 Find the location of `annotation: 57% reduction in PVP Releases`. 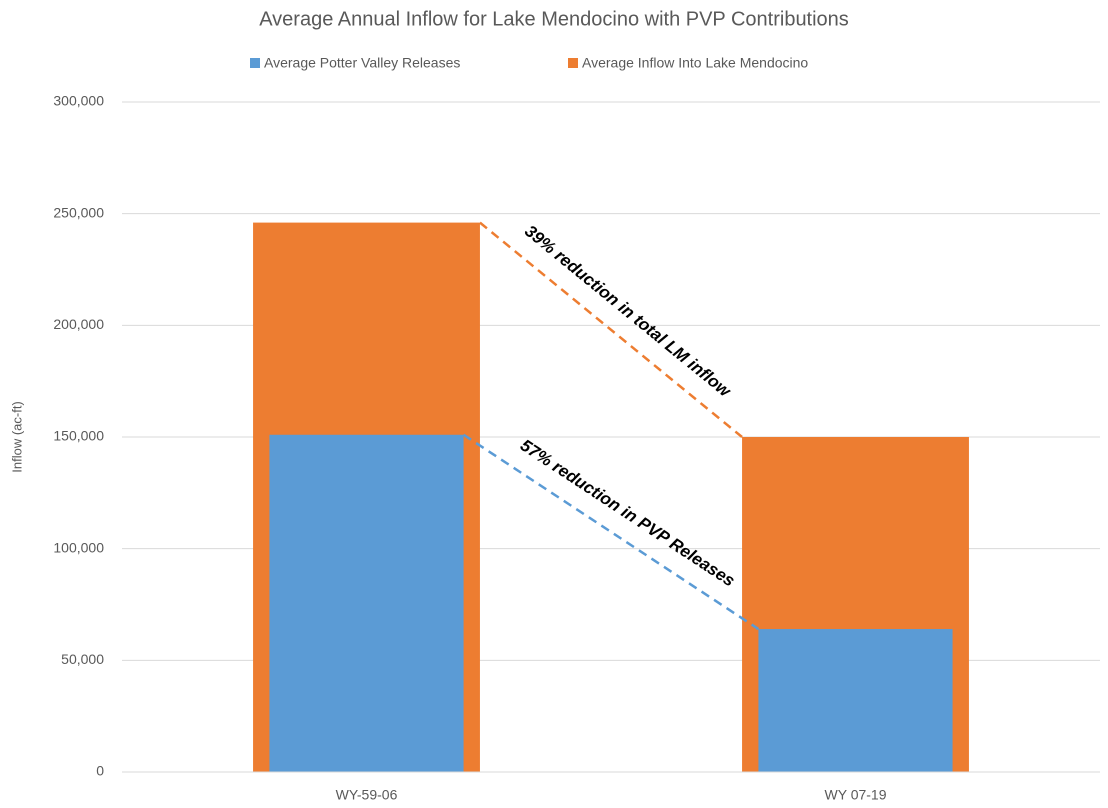

annotation: 57% reduction in PVP Releases is located at coordinates (627, 513).